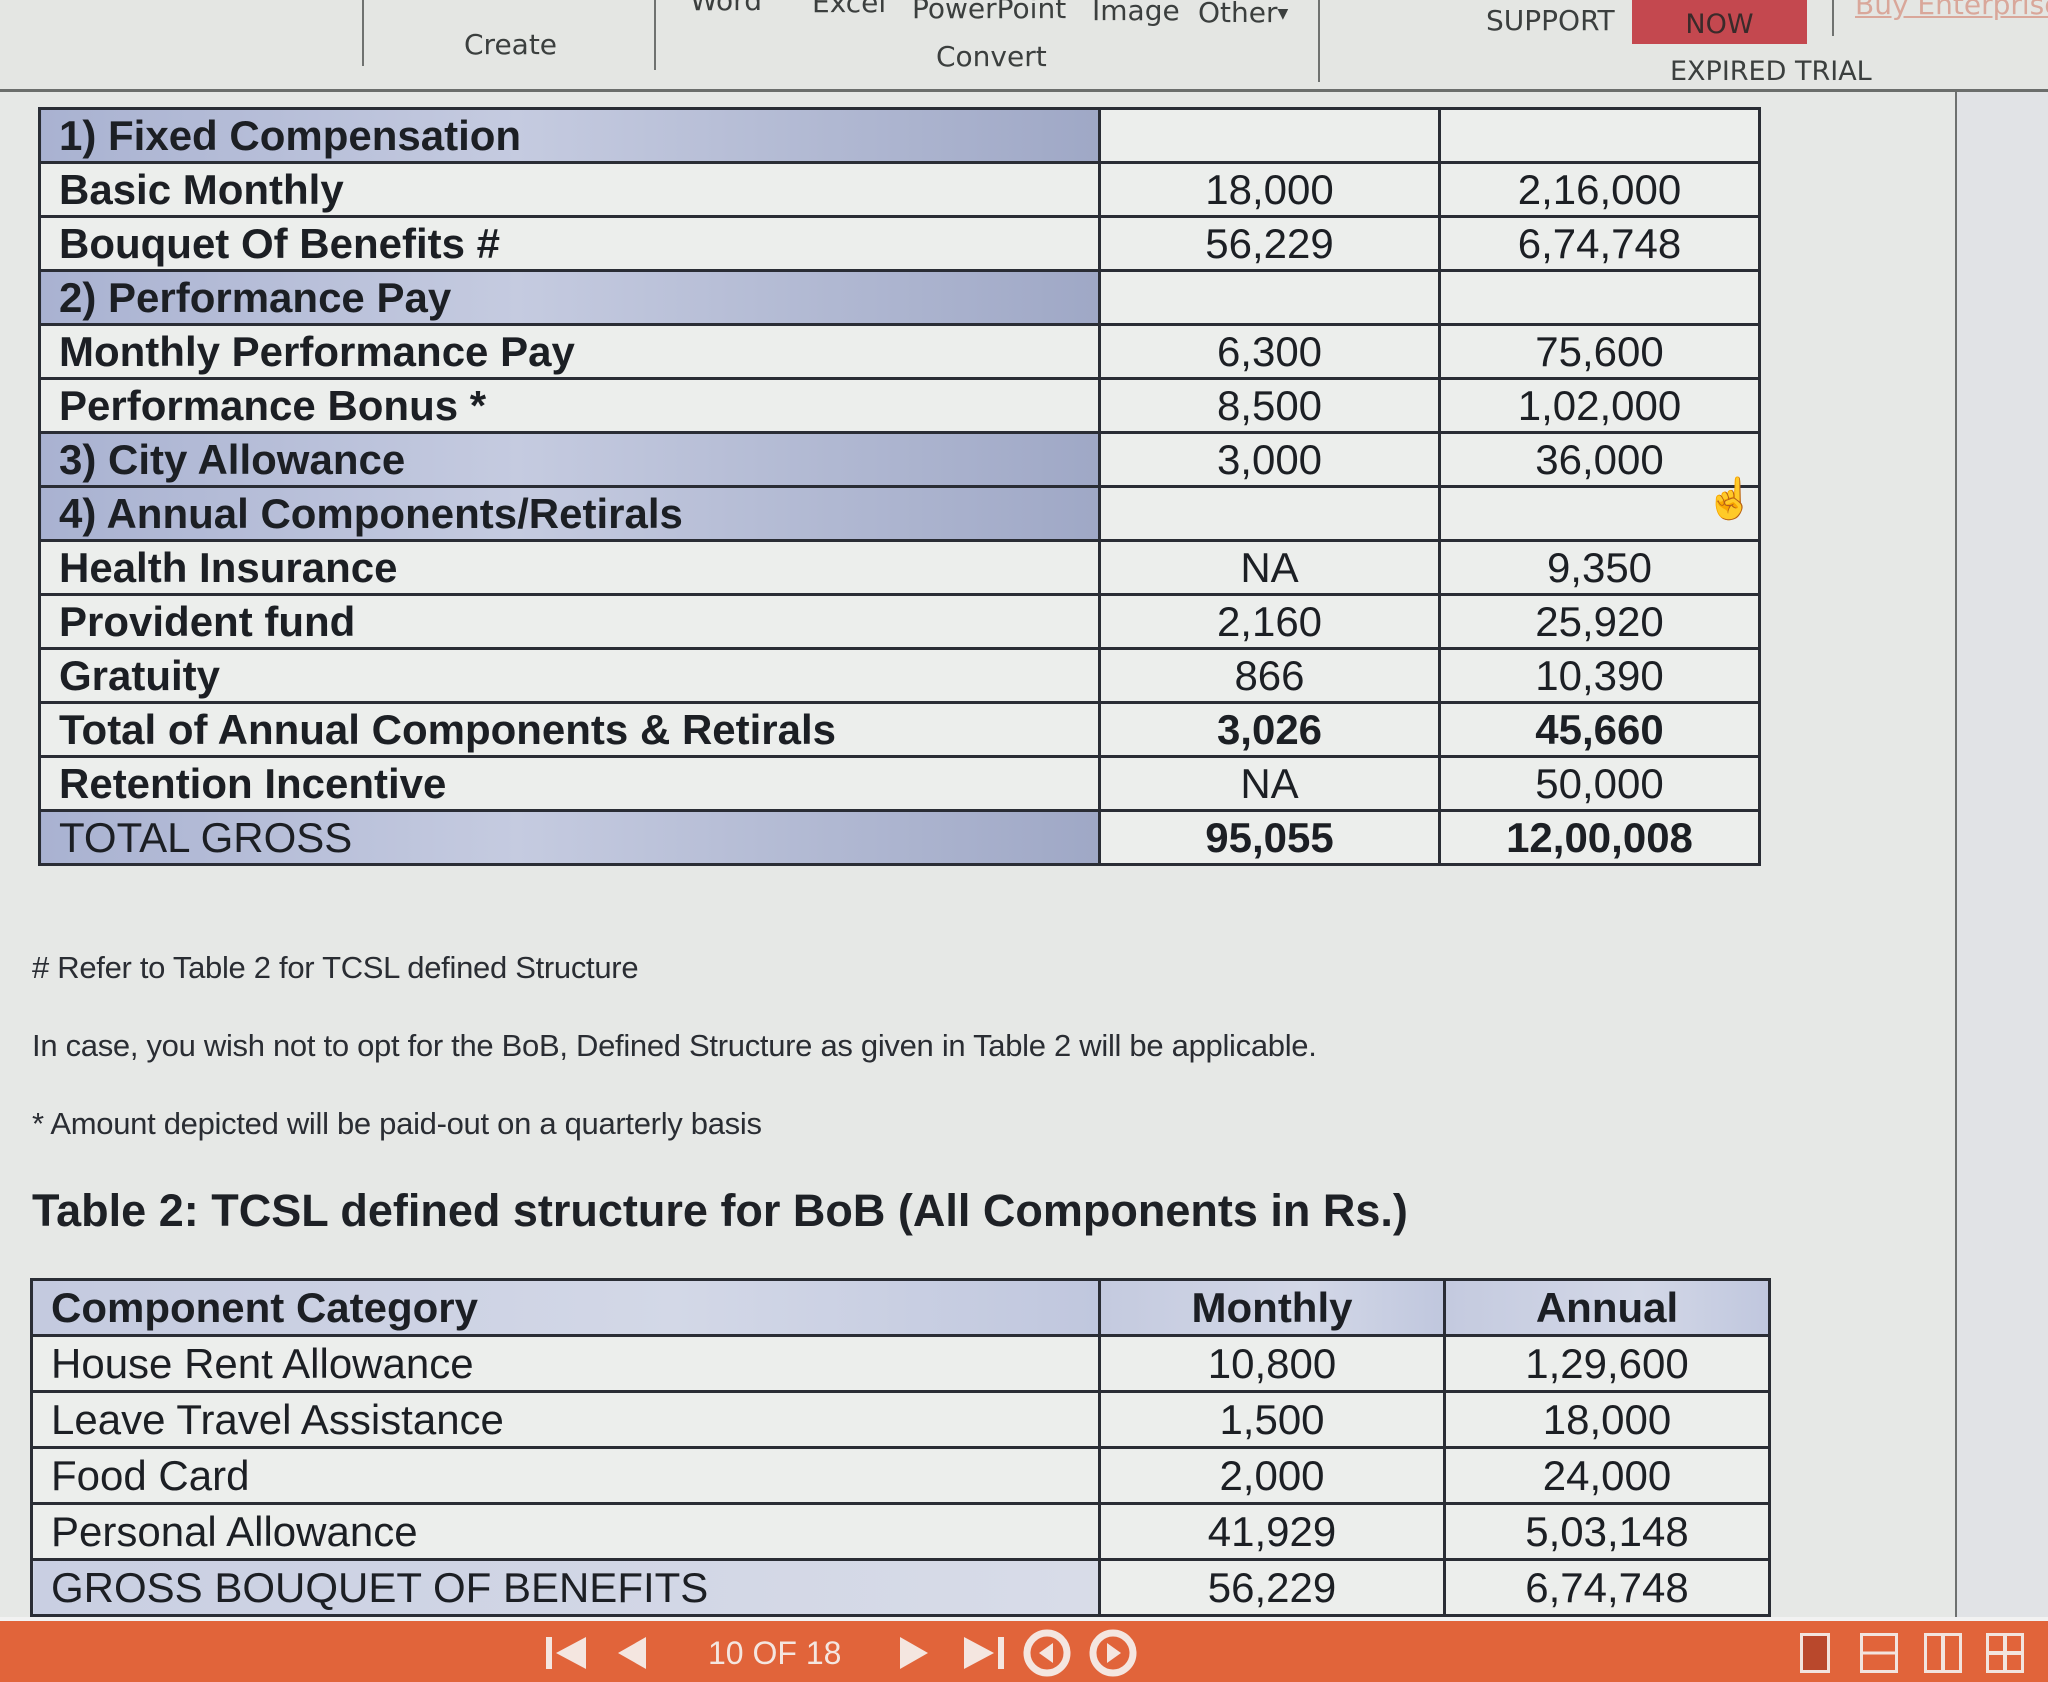 The image size is (2048, 1682). I want to click on expired-trial-label: EXPIRED TRIAL, so click(1771, 71).